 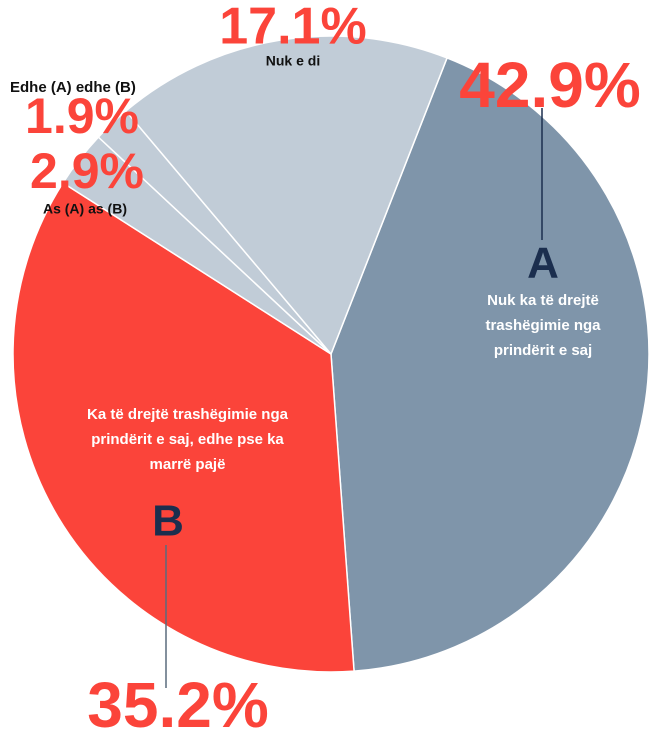 What do you see at coordinates (543, 263) in the screenshot?
I see `annotation: A` at bounding box center [543, 263].